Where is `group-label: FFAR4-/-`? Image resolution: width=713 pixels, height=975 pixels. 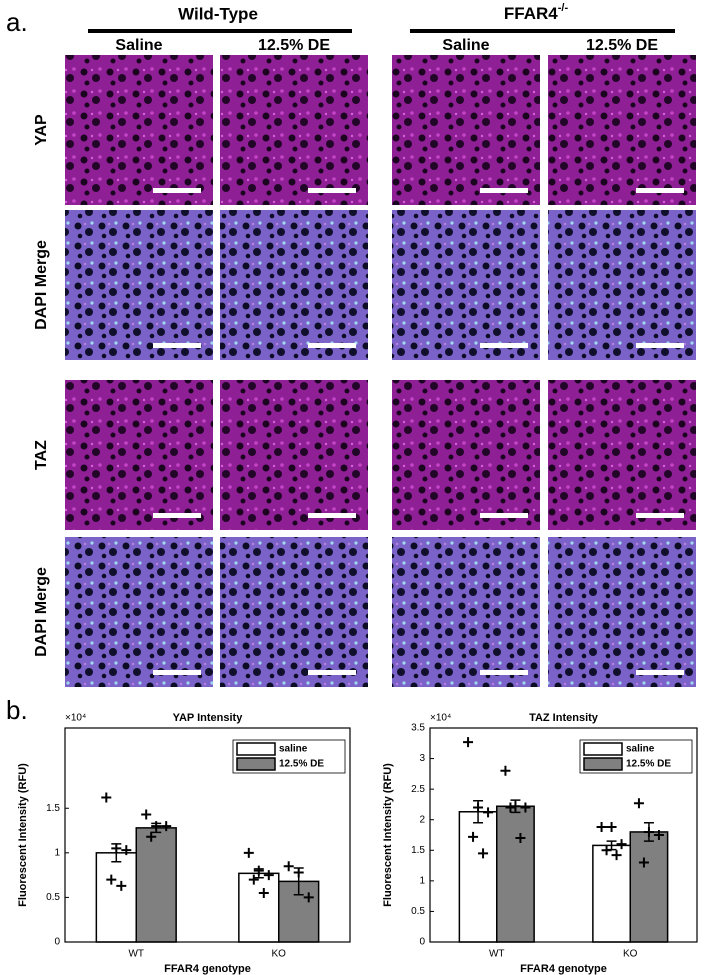 group-label: FFAR4-/- is located at coordinates (536, 13).